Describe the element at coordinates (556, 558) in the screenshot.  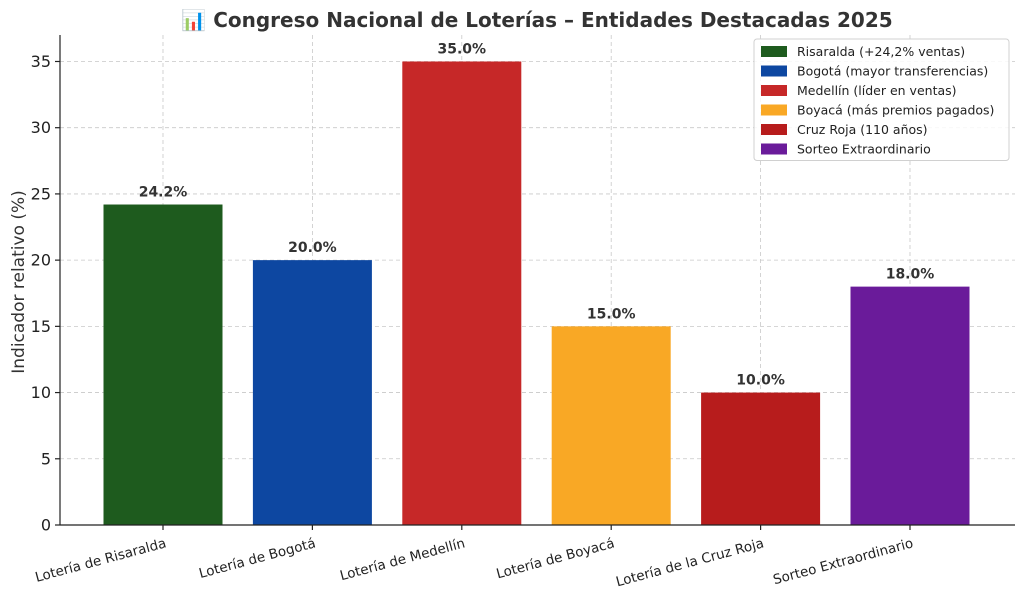
I see `x-tick-label-3: Lotería de Boyacá` at that location.